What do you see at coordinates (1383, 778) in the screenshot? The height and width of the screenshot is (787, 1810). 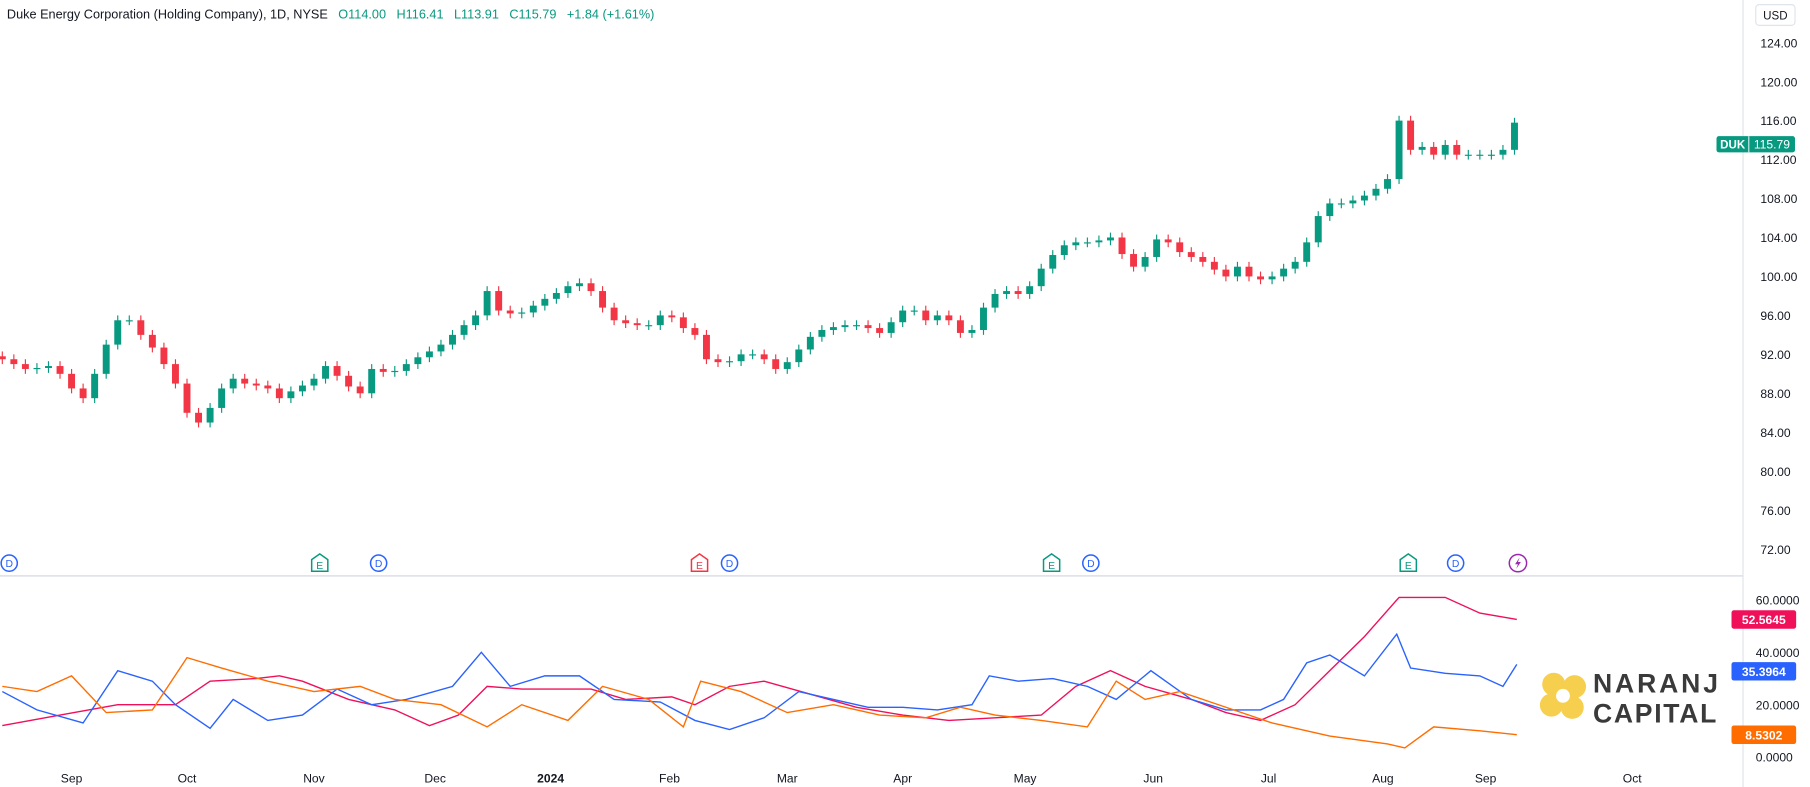 I see `time-axis-label: Aug` at bounding box center [1383, 778].